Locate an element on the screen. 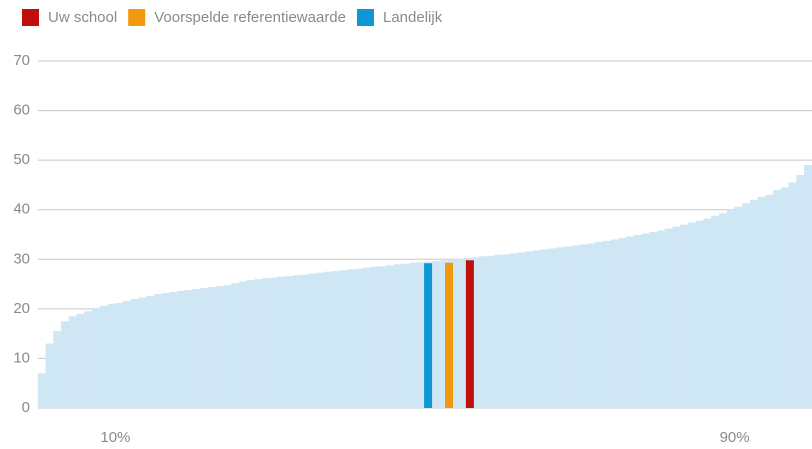 This screenshot has width=812, height=449. y-tick-label: 10 is located at coordinates (21, 357).